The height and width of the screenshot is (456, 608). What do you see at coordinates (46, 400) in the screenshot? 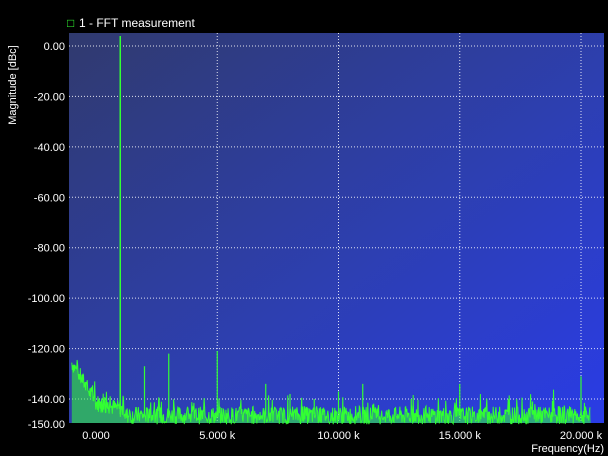
I see `y-tick-label: -140.00` at bounding box center [46, 400].